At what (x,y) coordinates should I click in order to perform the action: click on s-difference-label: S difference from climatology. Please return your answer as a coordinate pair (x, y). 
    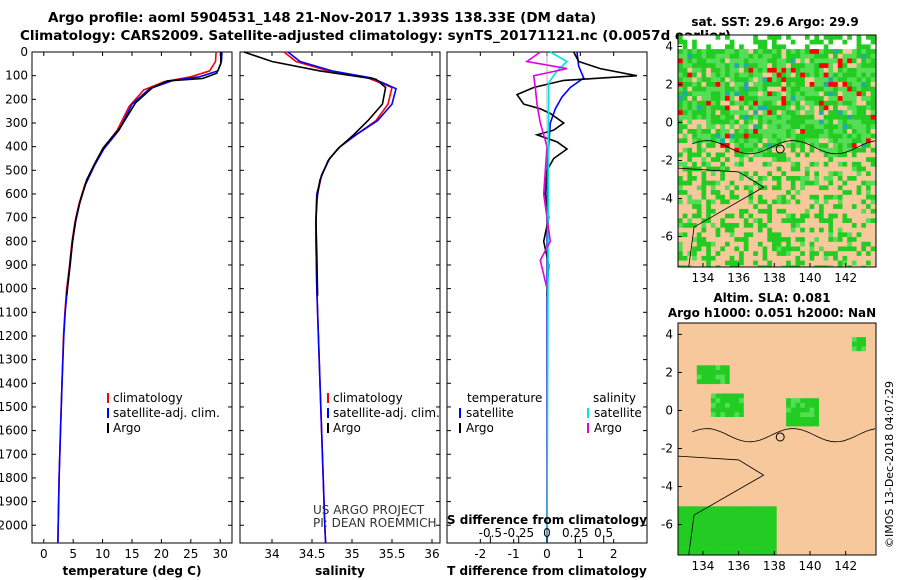
    Looking at the image, I should click on (547, 520).